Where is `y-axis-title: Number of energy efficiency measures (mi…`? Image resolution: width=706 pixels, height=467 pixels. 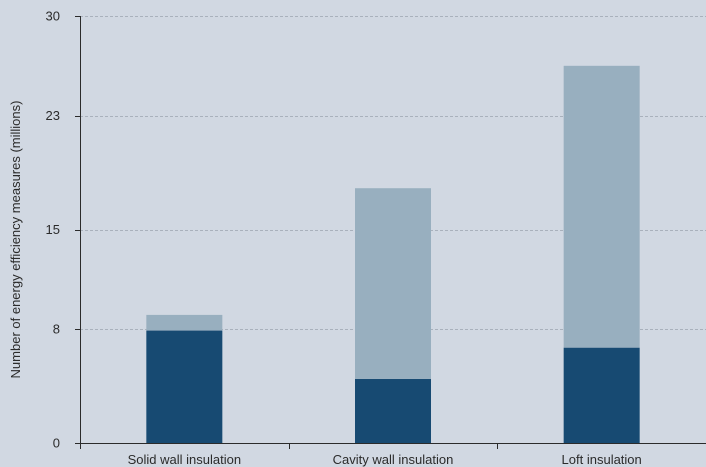
y-axis-title: Number of energy efficiency measures (mi… is located at coordinates (15, 240).